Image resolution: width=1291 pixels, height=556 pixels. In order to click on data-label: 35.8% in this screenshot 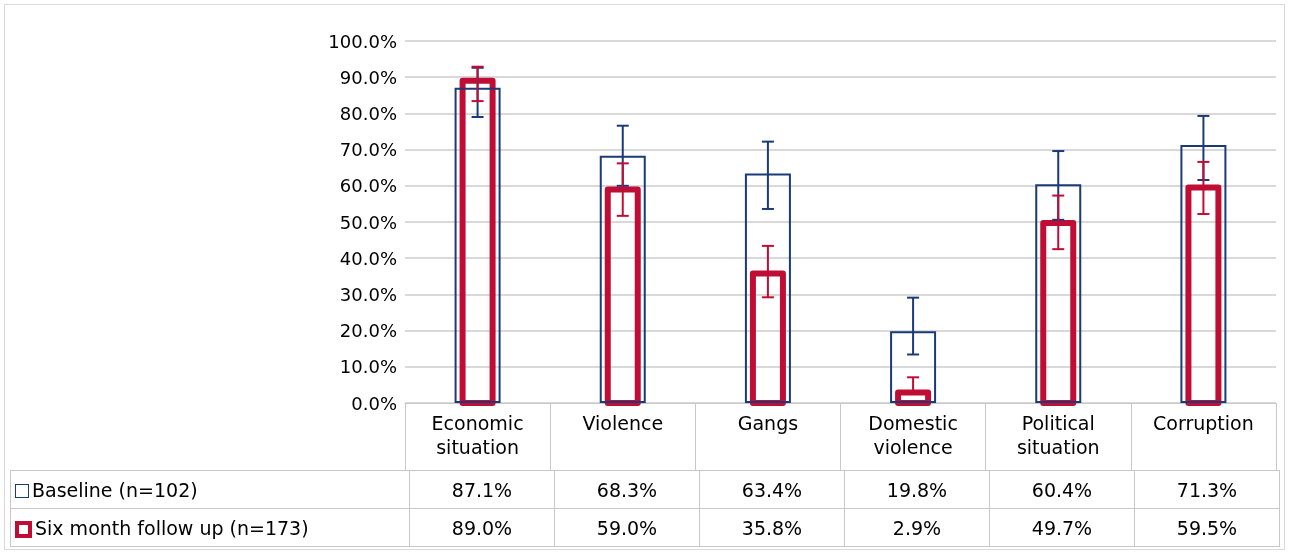, I will do `click(772, 527)`.